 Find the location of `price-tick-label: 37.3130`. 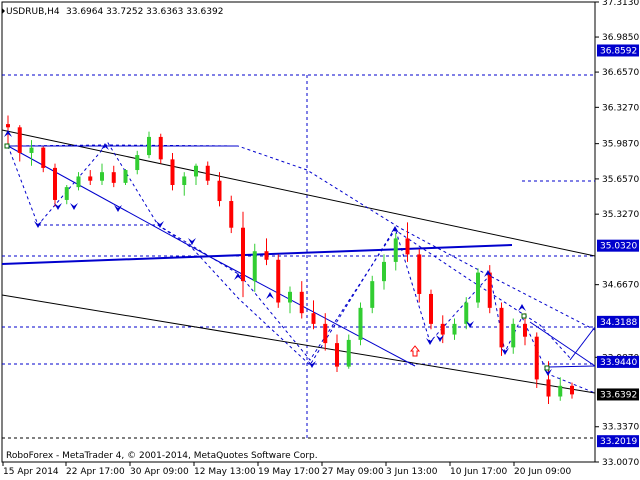

price-tick-label: 37.3130 is located at coordinates (620, 4).